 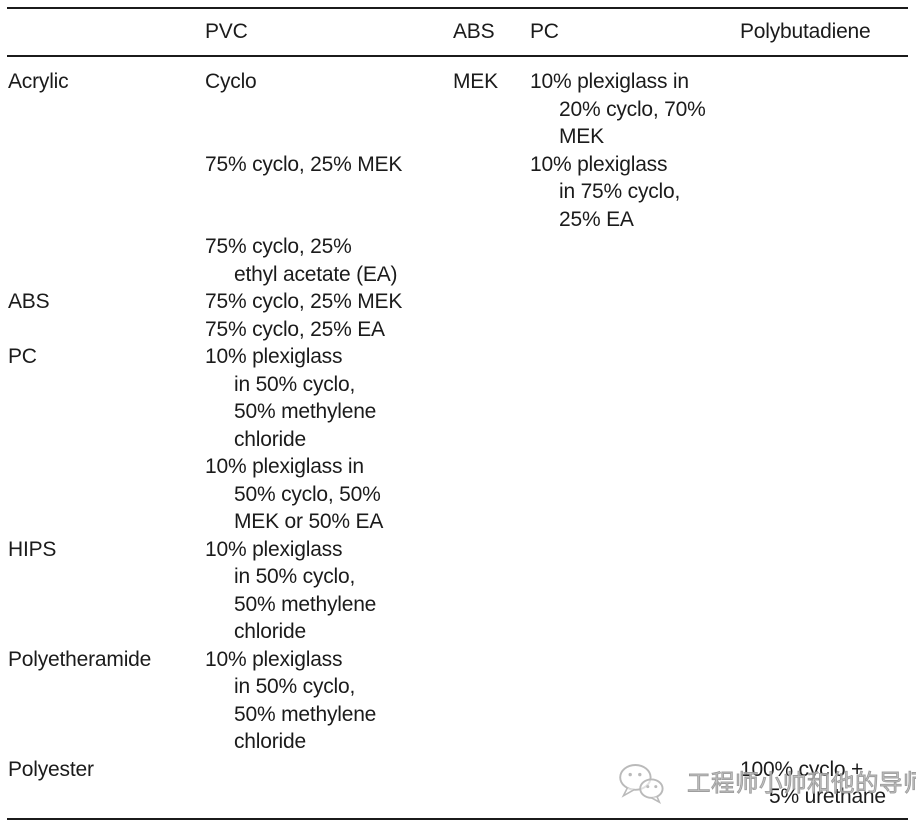 What do you see at coordinates (457, 8) in the screenshot?
I see `table-rule-top` at bounding box center [457, 8].